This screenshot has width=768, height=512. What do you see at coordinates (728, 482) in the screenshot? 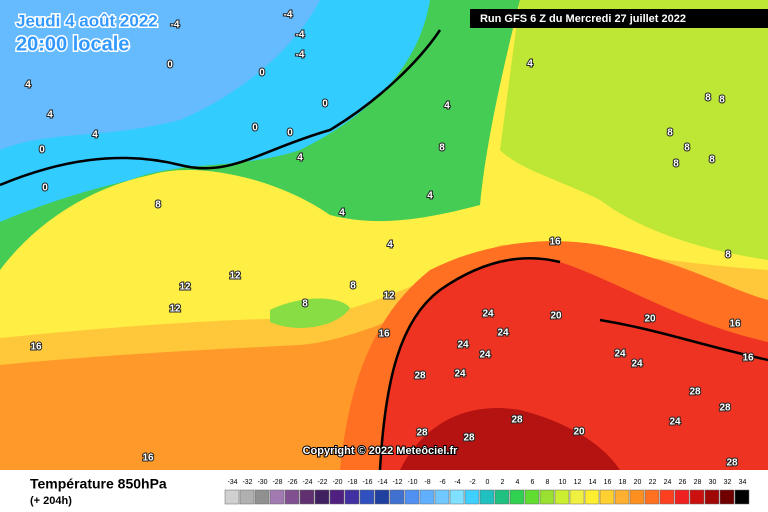
I see `legend-label: 32` at bounding box center [728, 482].